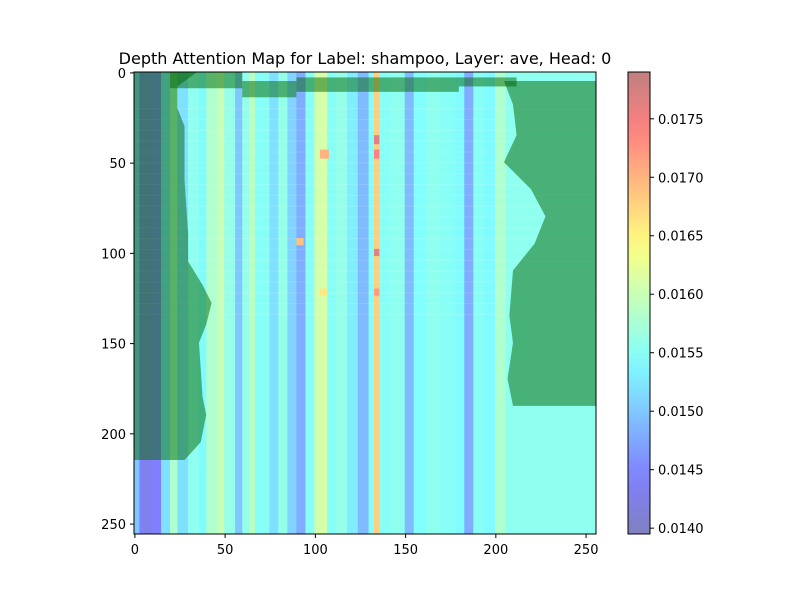 This screenshot has width=800, height=604. What do you see at coordinates (117, 300) in the screenshot?
I see `y-axis: 0 50 100 150 200 250` at bounding box center [117, 300].